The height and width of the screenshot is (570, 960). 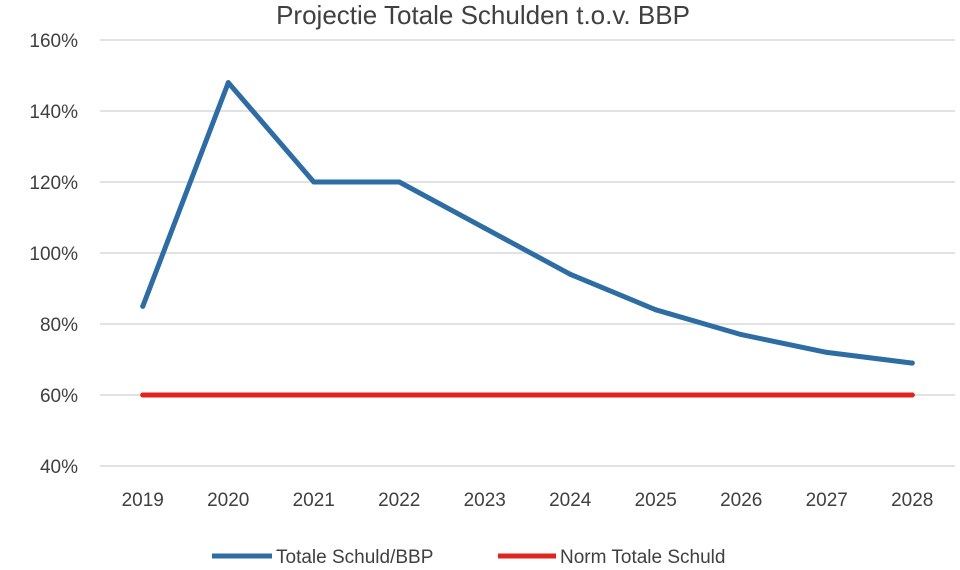 I want to click on legend-label: Norm Totale Schuld, so click(x=642, y=557).